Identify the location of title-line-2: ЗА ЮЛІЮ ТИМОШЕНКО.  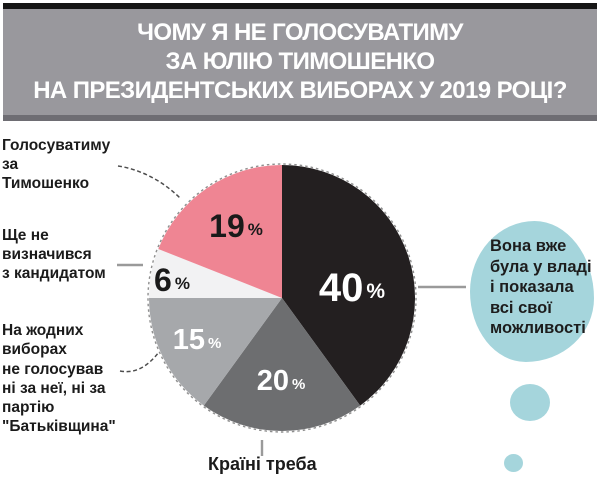
(300, 61).